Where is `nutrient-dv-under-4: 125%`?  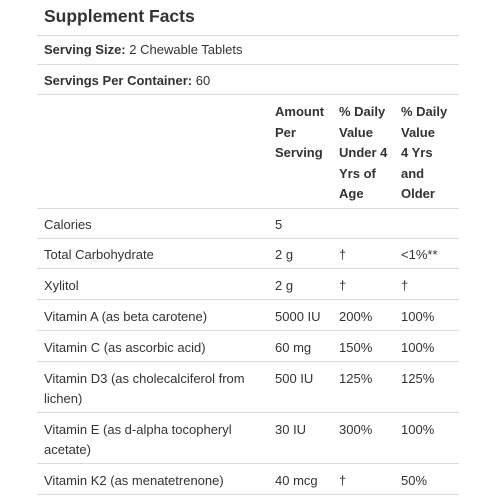
nutrient-dv-under-4: 125% is located at coordinates (356, 378).